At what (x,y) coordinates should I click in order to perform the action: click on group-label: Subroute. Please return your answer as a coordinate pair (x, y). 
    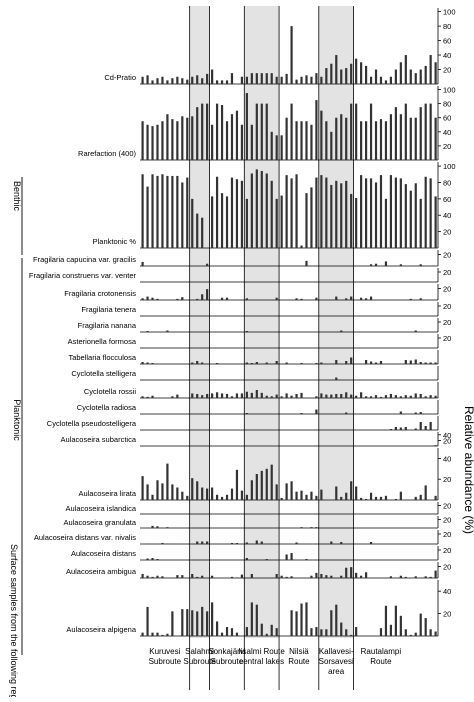
    Looking at the image, I should click on (199, 661).